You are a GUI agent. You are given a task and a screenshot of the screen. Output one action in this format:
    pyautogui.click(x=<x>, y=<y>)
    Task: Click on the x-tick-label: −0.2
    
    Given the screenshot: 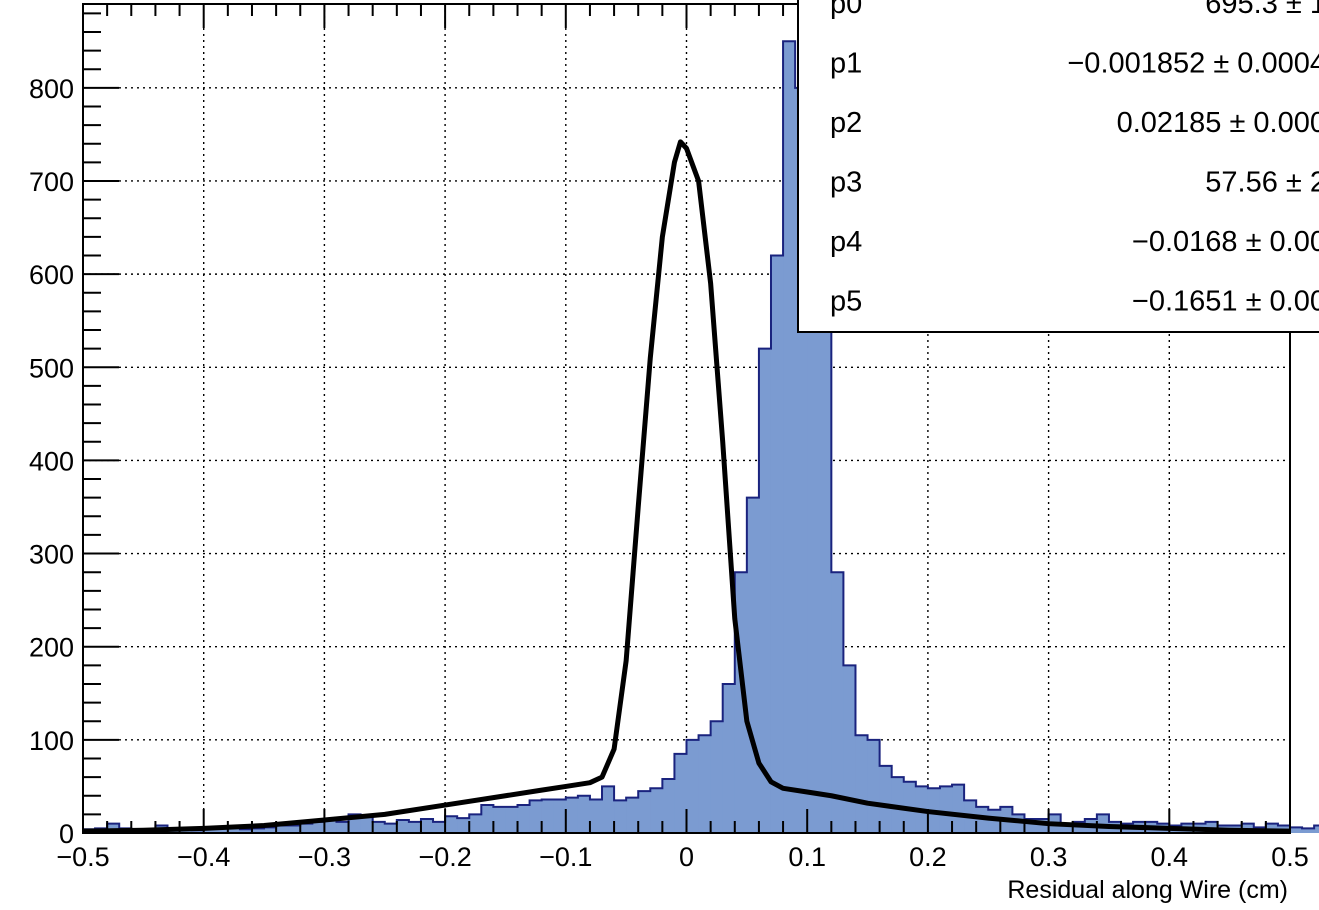 What is the action you would take?
    pyautogui.click(x=444, y=857)
    